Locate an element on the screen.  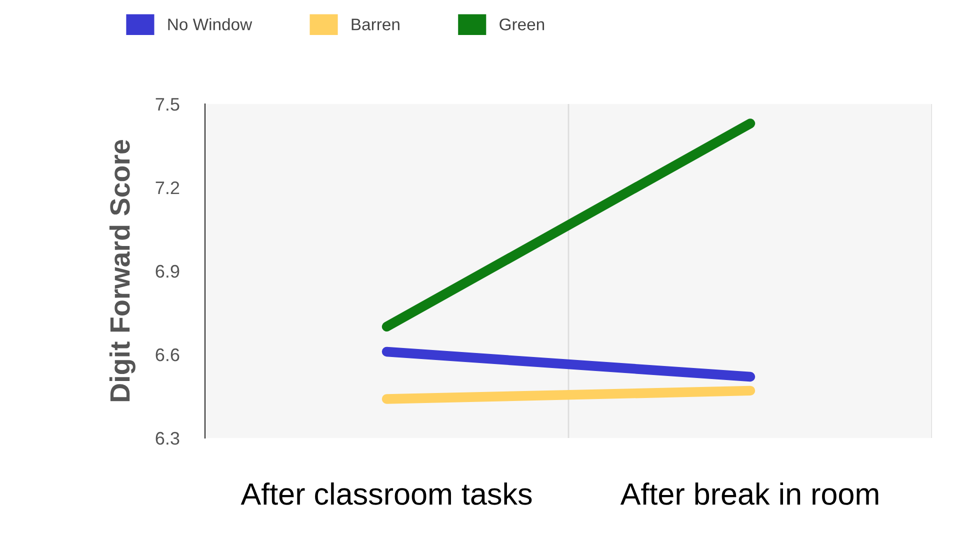
y-tick-label: 6.6 is located at coordinates (168, 355).